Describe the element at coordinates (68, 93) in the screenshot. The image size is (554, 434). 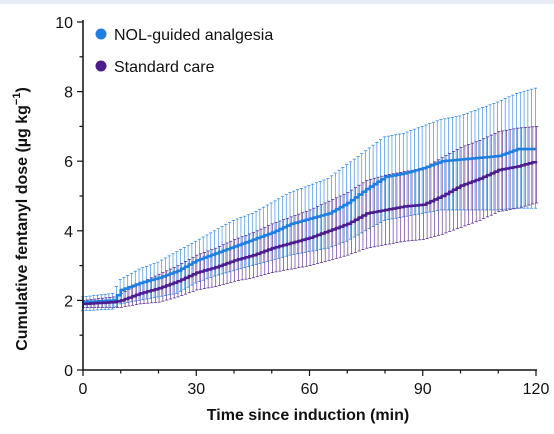
I see `y-tick-label: 8` at that location.